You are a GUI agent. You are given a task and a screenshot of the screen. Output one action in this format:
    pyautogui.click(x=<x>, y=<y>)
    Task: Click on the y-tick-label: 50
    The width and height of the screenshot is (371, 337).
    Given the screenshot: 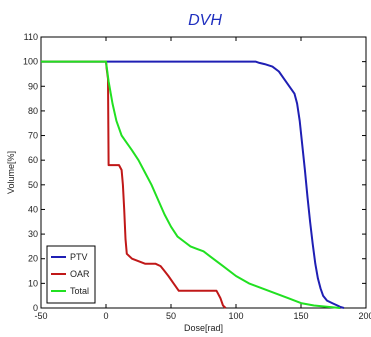 What is the action you would take?
    pyautogui.click(x=33, y=185)
    